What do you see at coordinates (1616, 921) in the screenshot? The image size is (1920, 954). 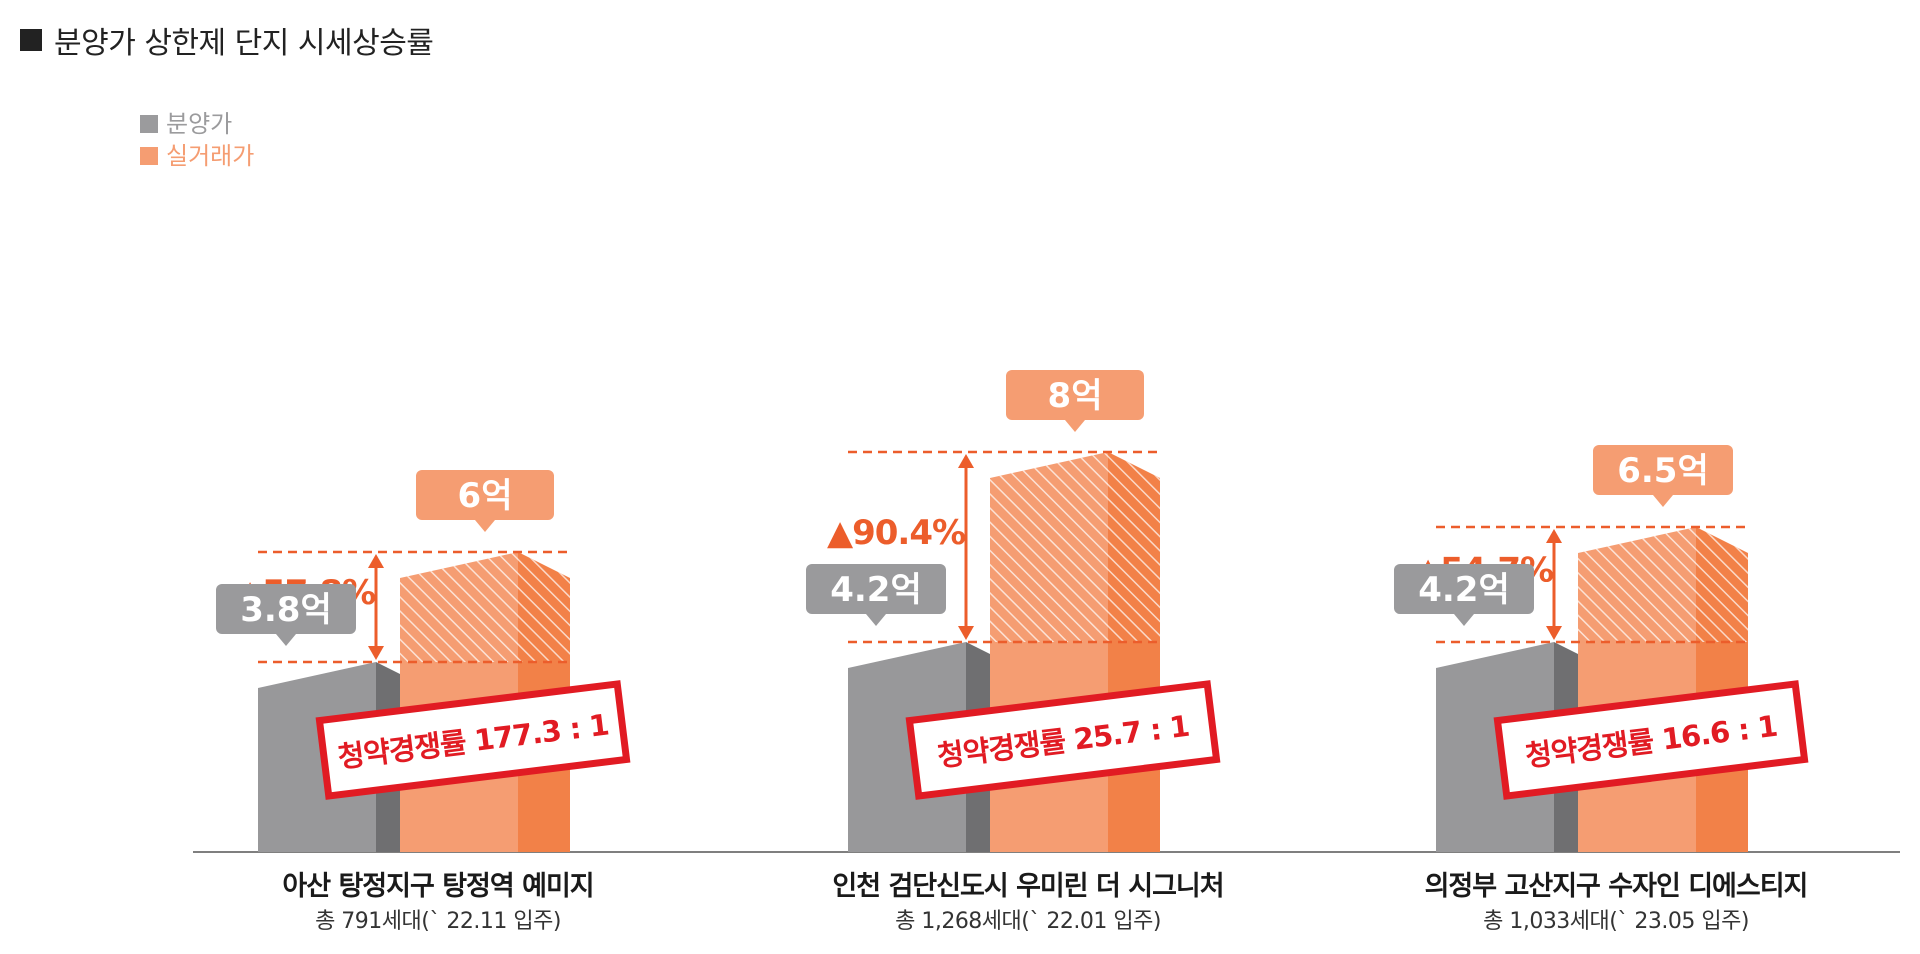 I see `group-3-category-sub: 총 1,033세대(` 23.05 입주)` at bounding box center [1616, 921].